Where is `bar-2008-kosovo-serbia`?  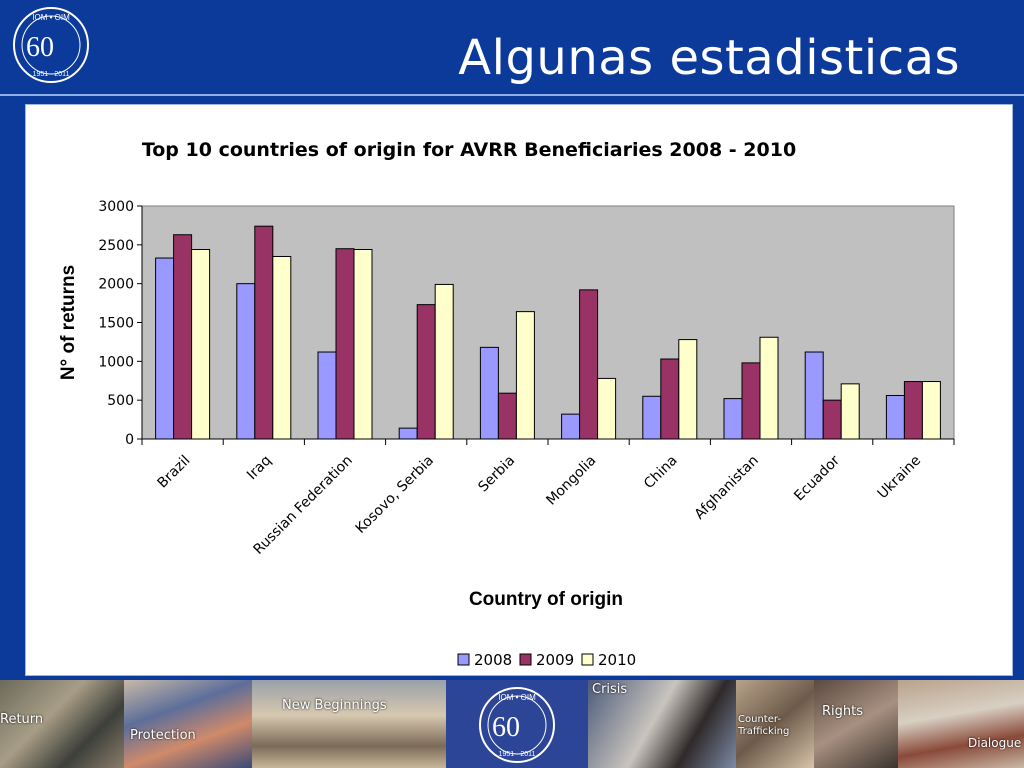 bar-2008-kosovo-serbia is located at coordinates (408, 433).